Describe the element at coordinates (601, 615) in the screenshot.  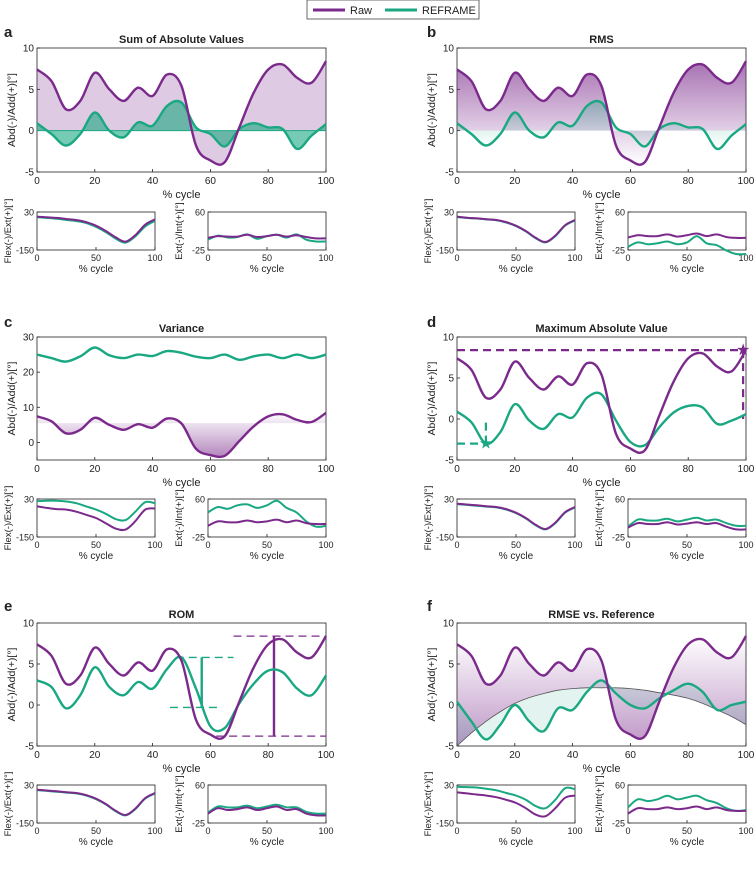
I see `panel-title-f: RMSE vs. Reference` at that location.